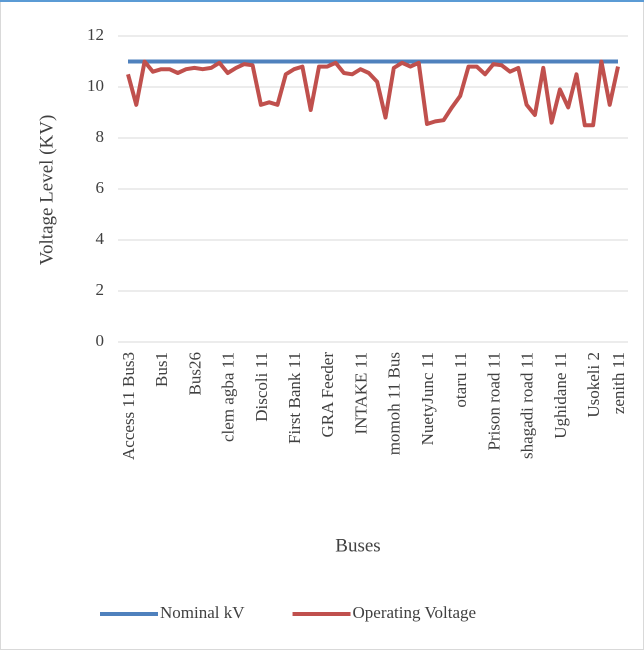  Describe the element at coordinates (460, 380) in the screenshot. I see `x-tick-label: otaru 11` at that location.